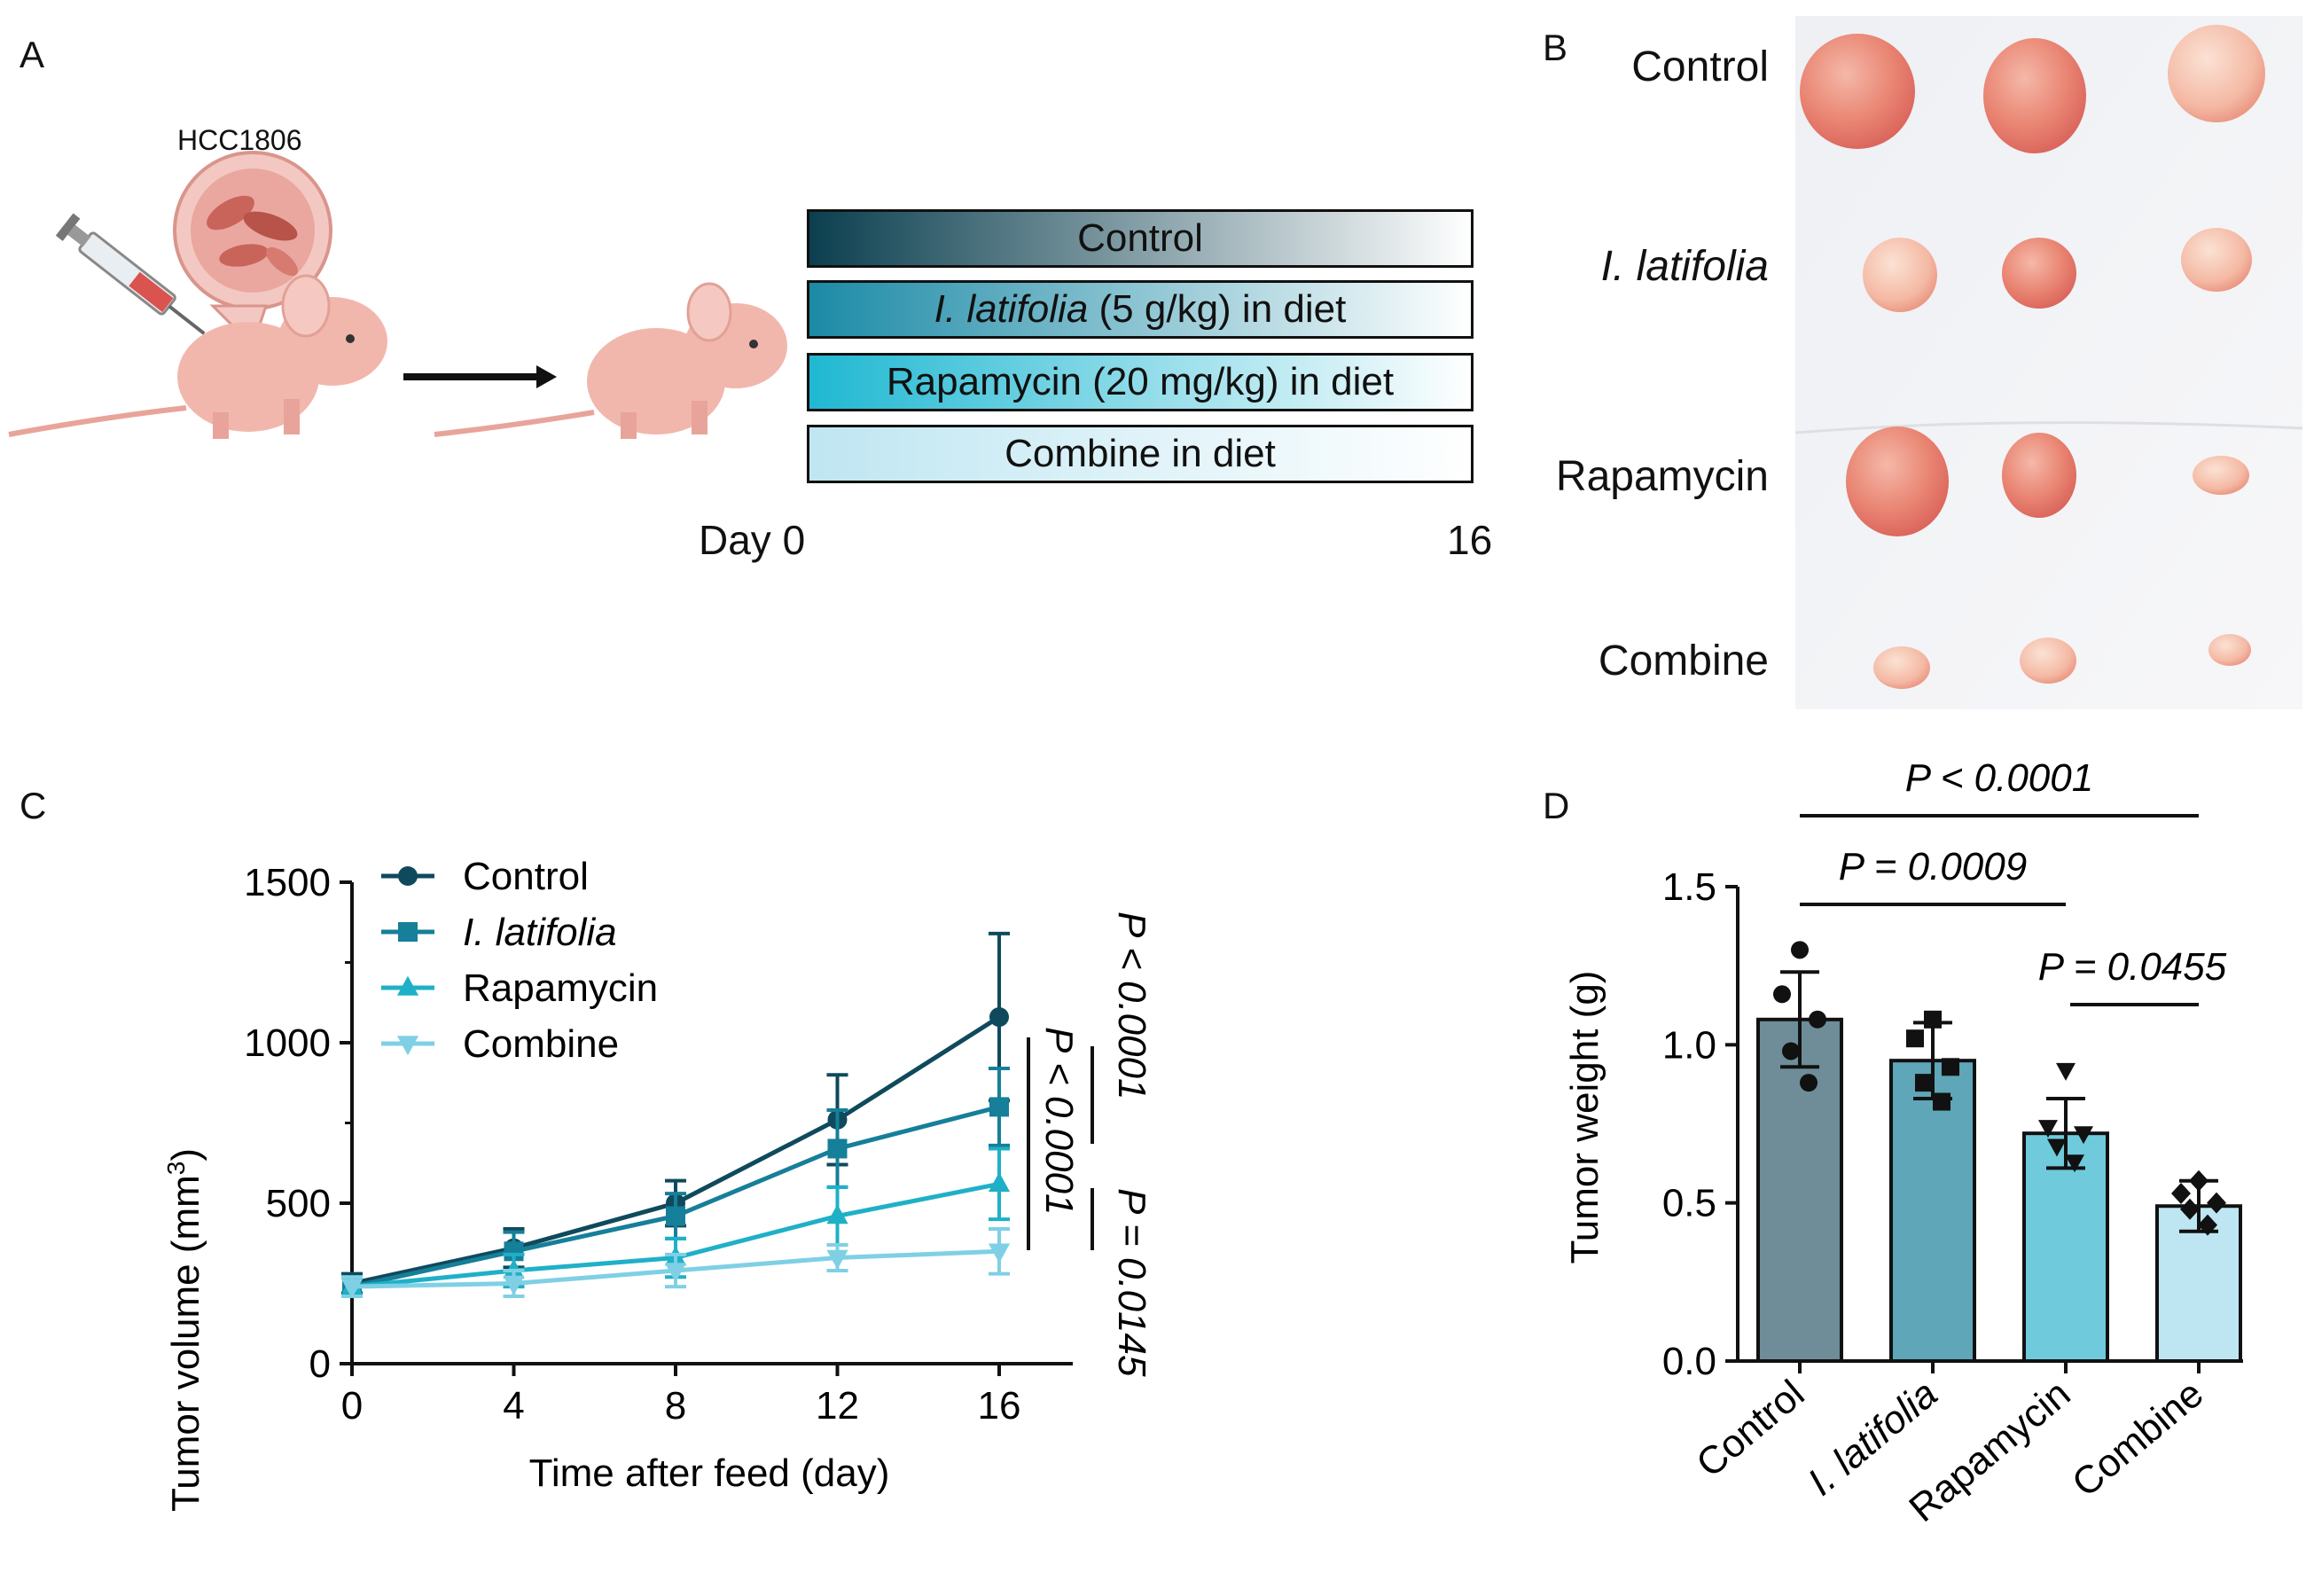  Describe the element at coordinates (1217, 309) in the screenshot. I see `treatment-label-latifolia: (5 g/kg) in diet` at that location.